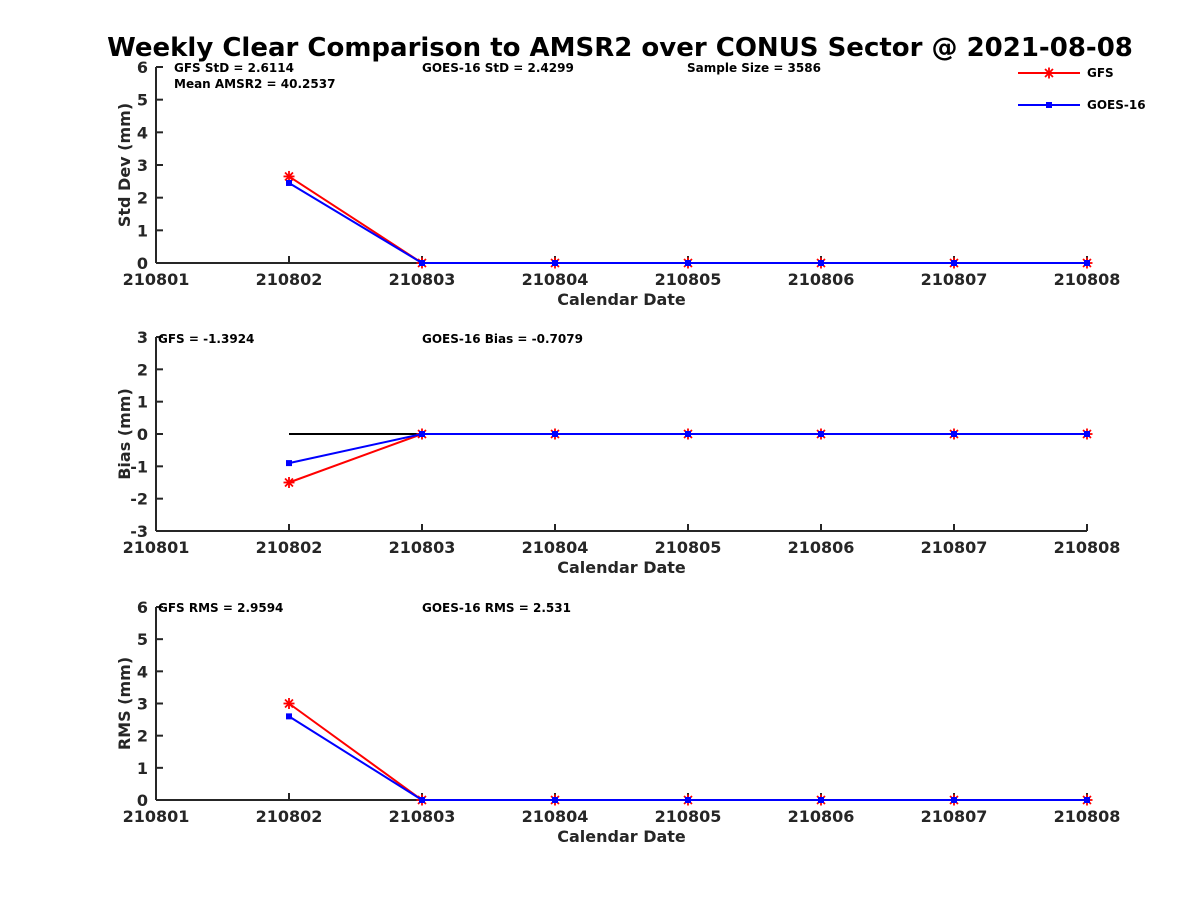  I want to click on bias-x-tick-label: 210802, so click(289, 547).